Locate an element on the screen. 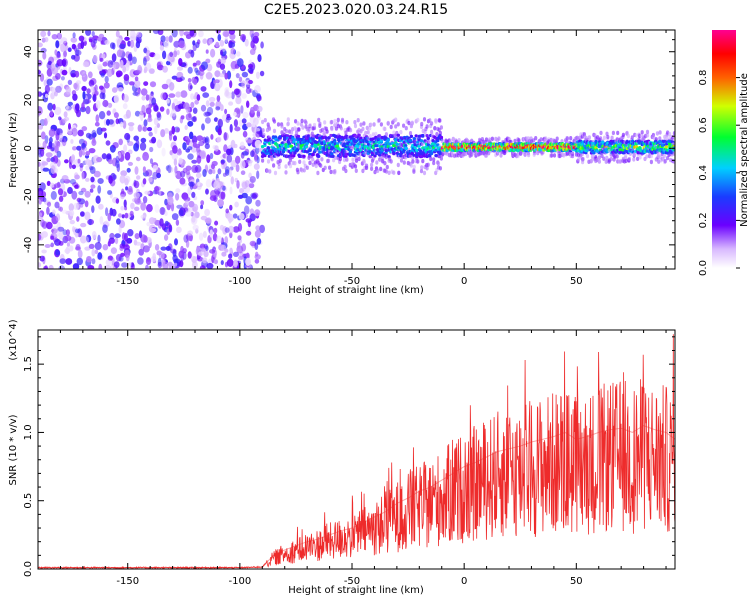 Image resolution: width=750 pixels, height=604 pixels. y-tick-label: 0.5 is located at coordinates (28, 501).